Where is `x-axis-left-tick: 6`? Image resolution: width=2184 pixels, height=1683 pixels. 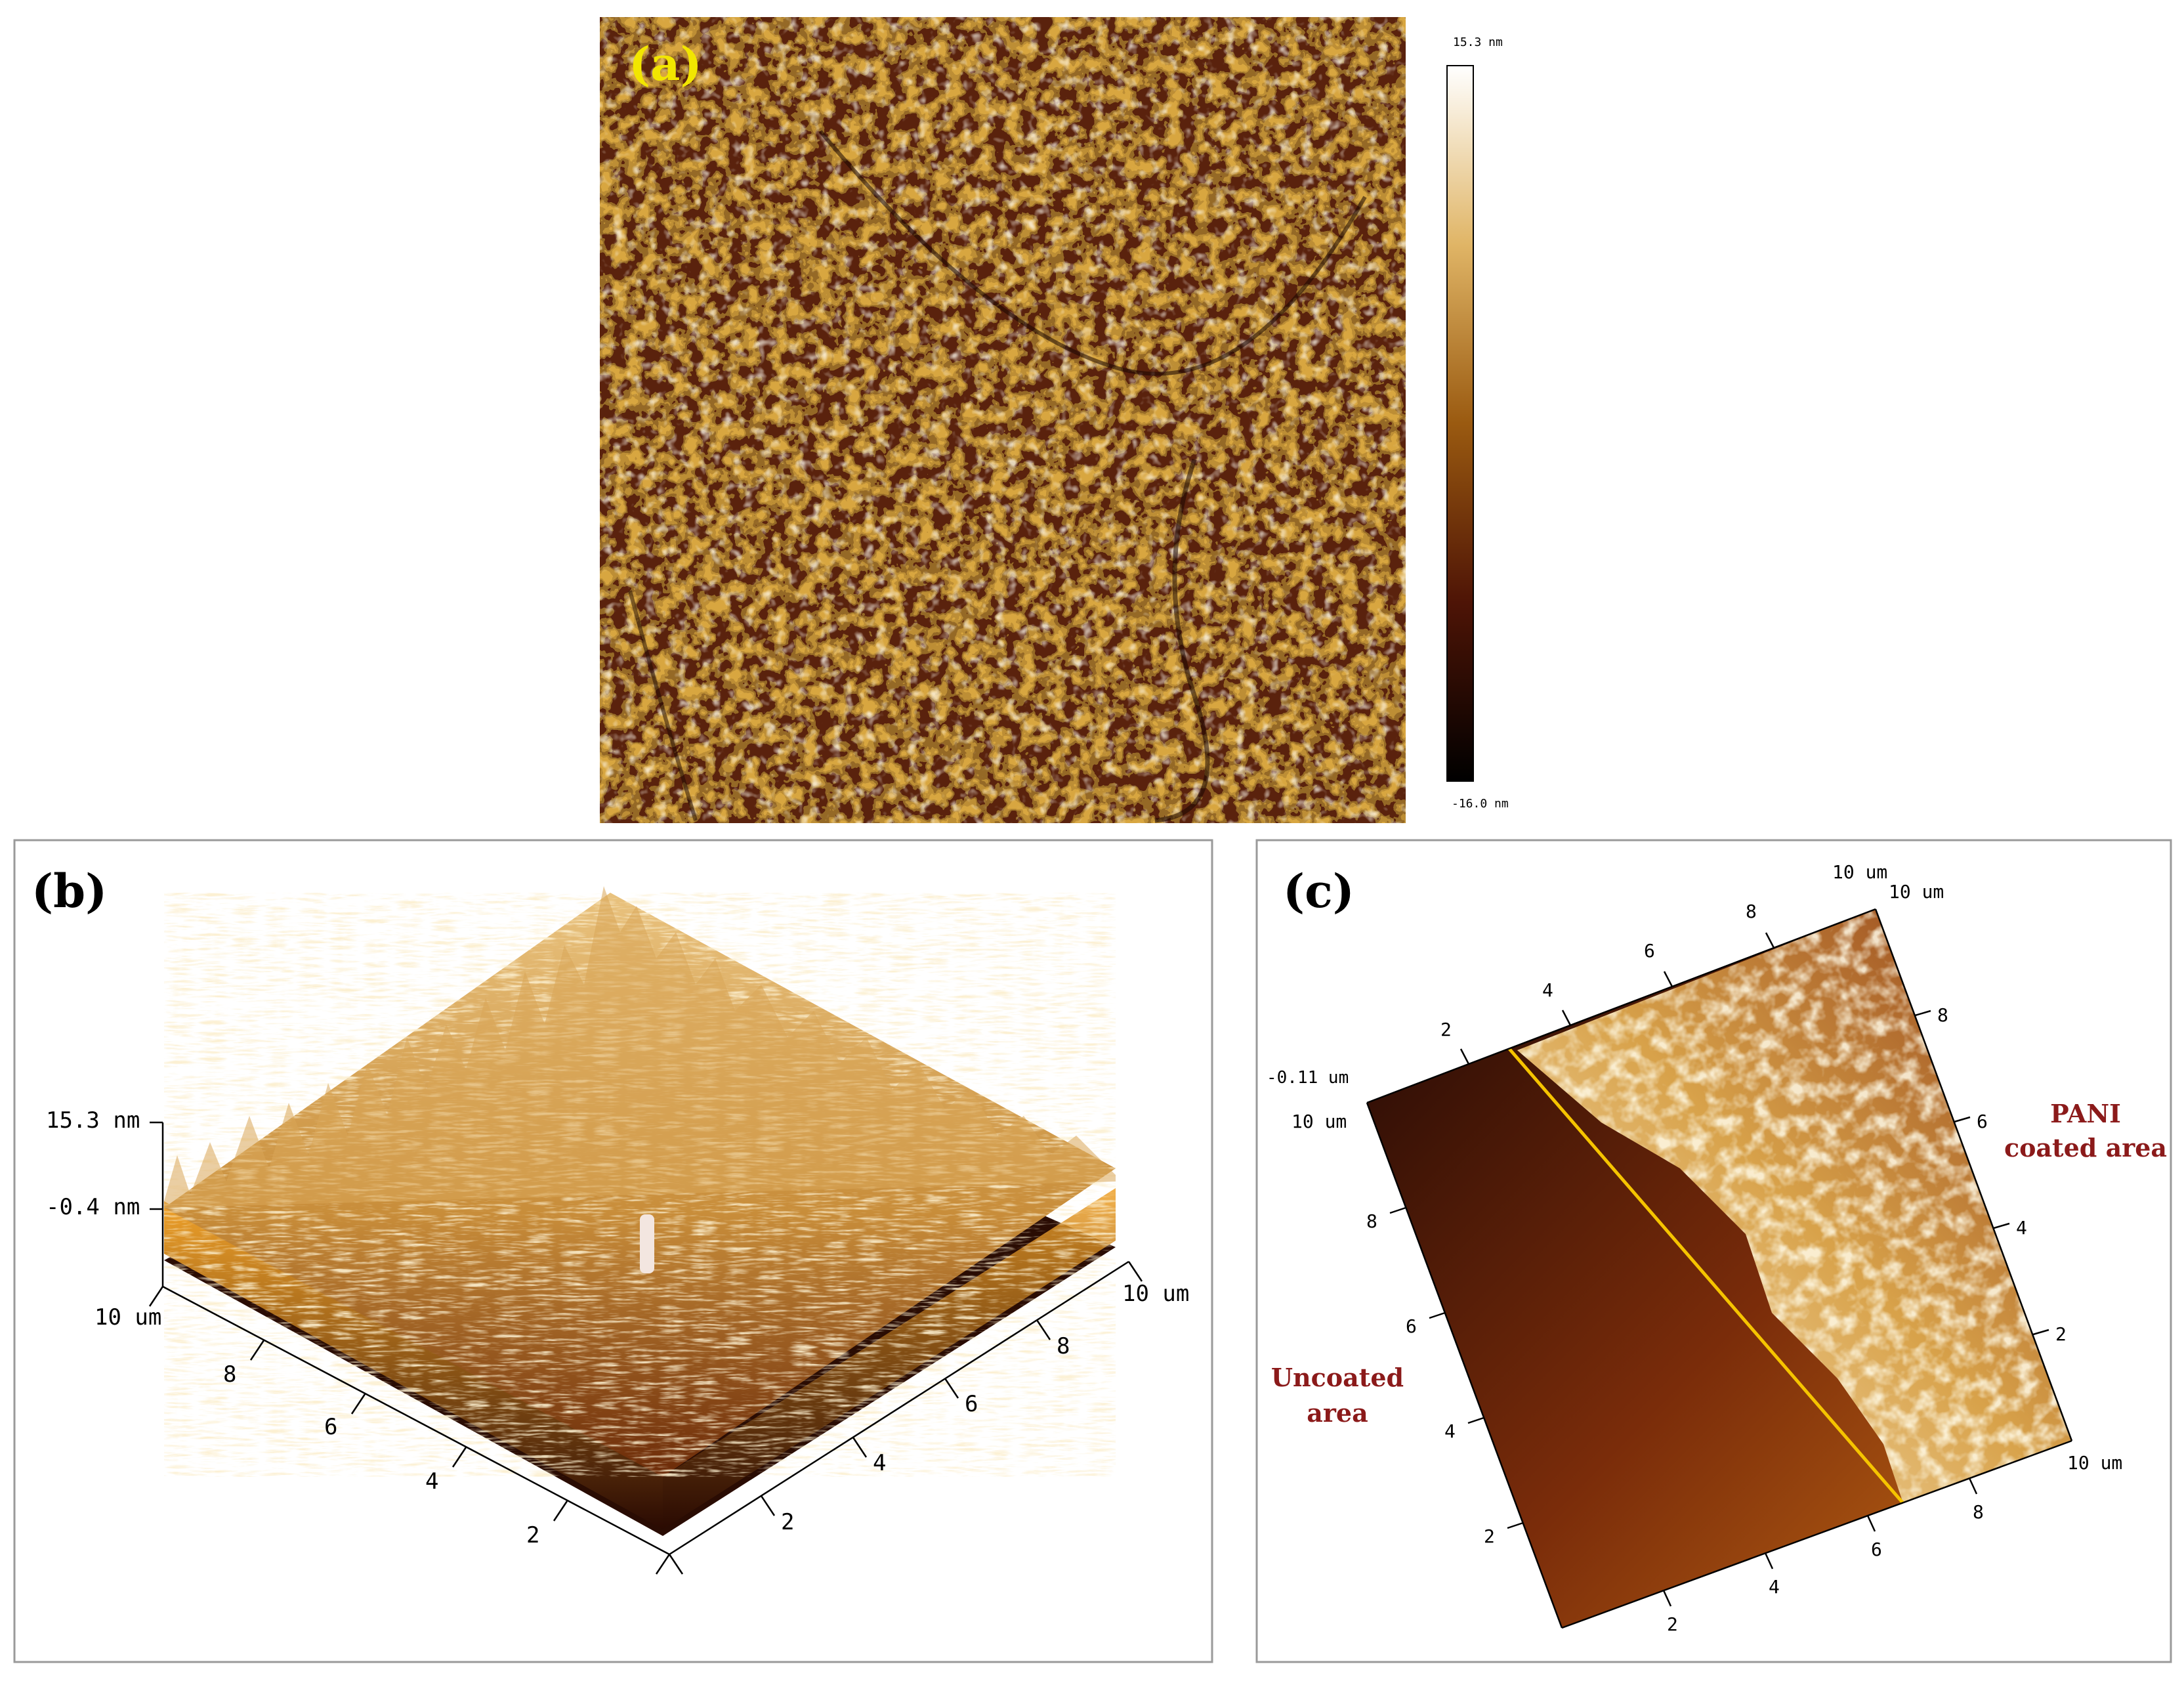 x-axis-left-tick: 6 is located at coordinates (330, 1427).